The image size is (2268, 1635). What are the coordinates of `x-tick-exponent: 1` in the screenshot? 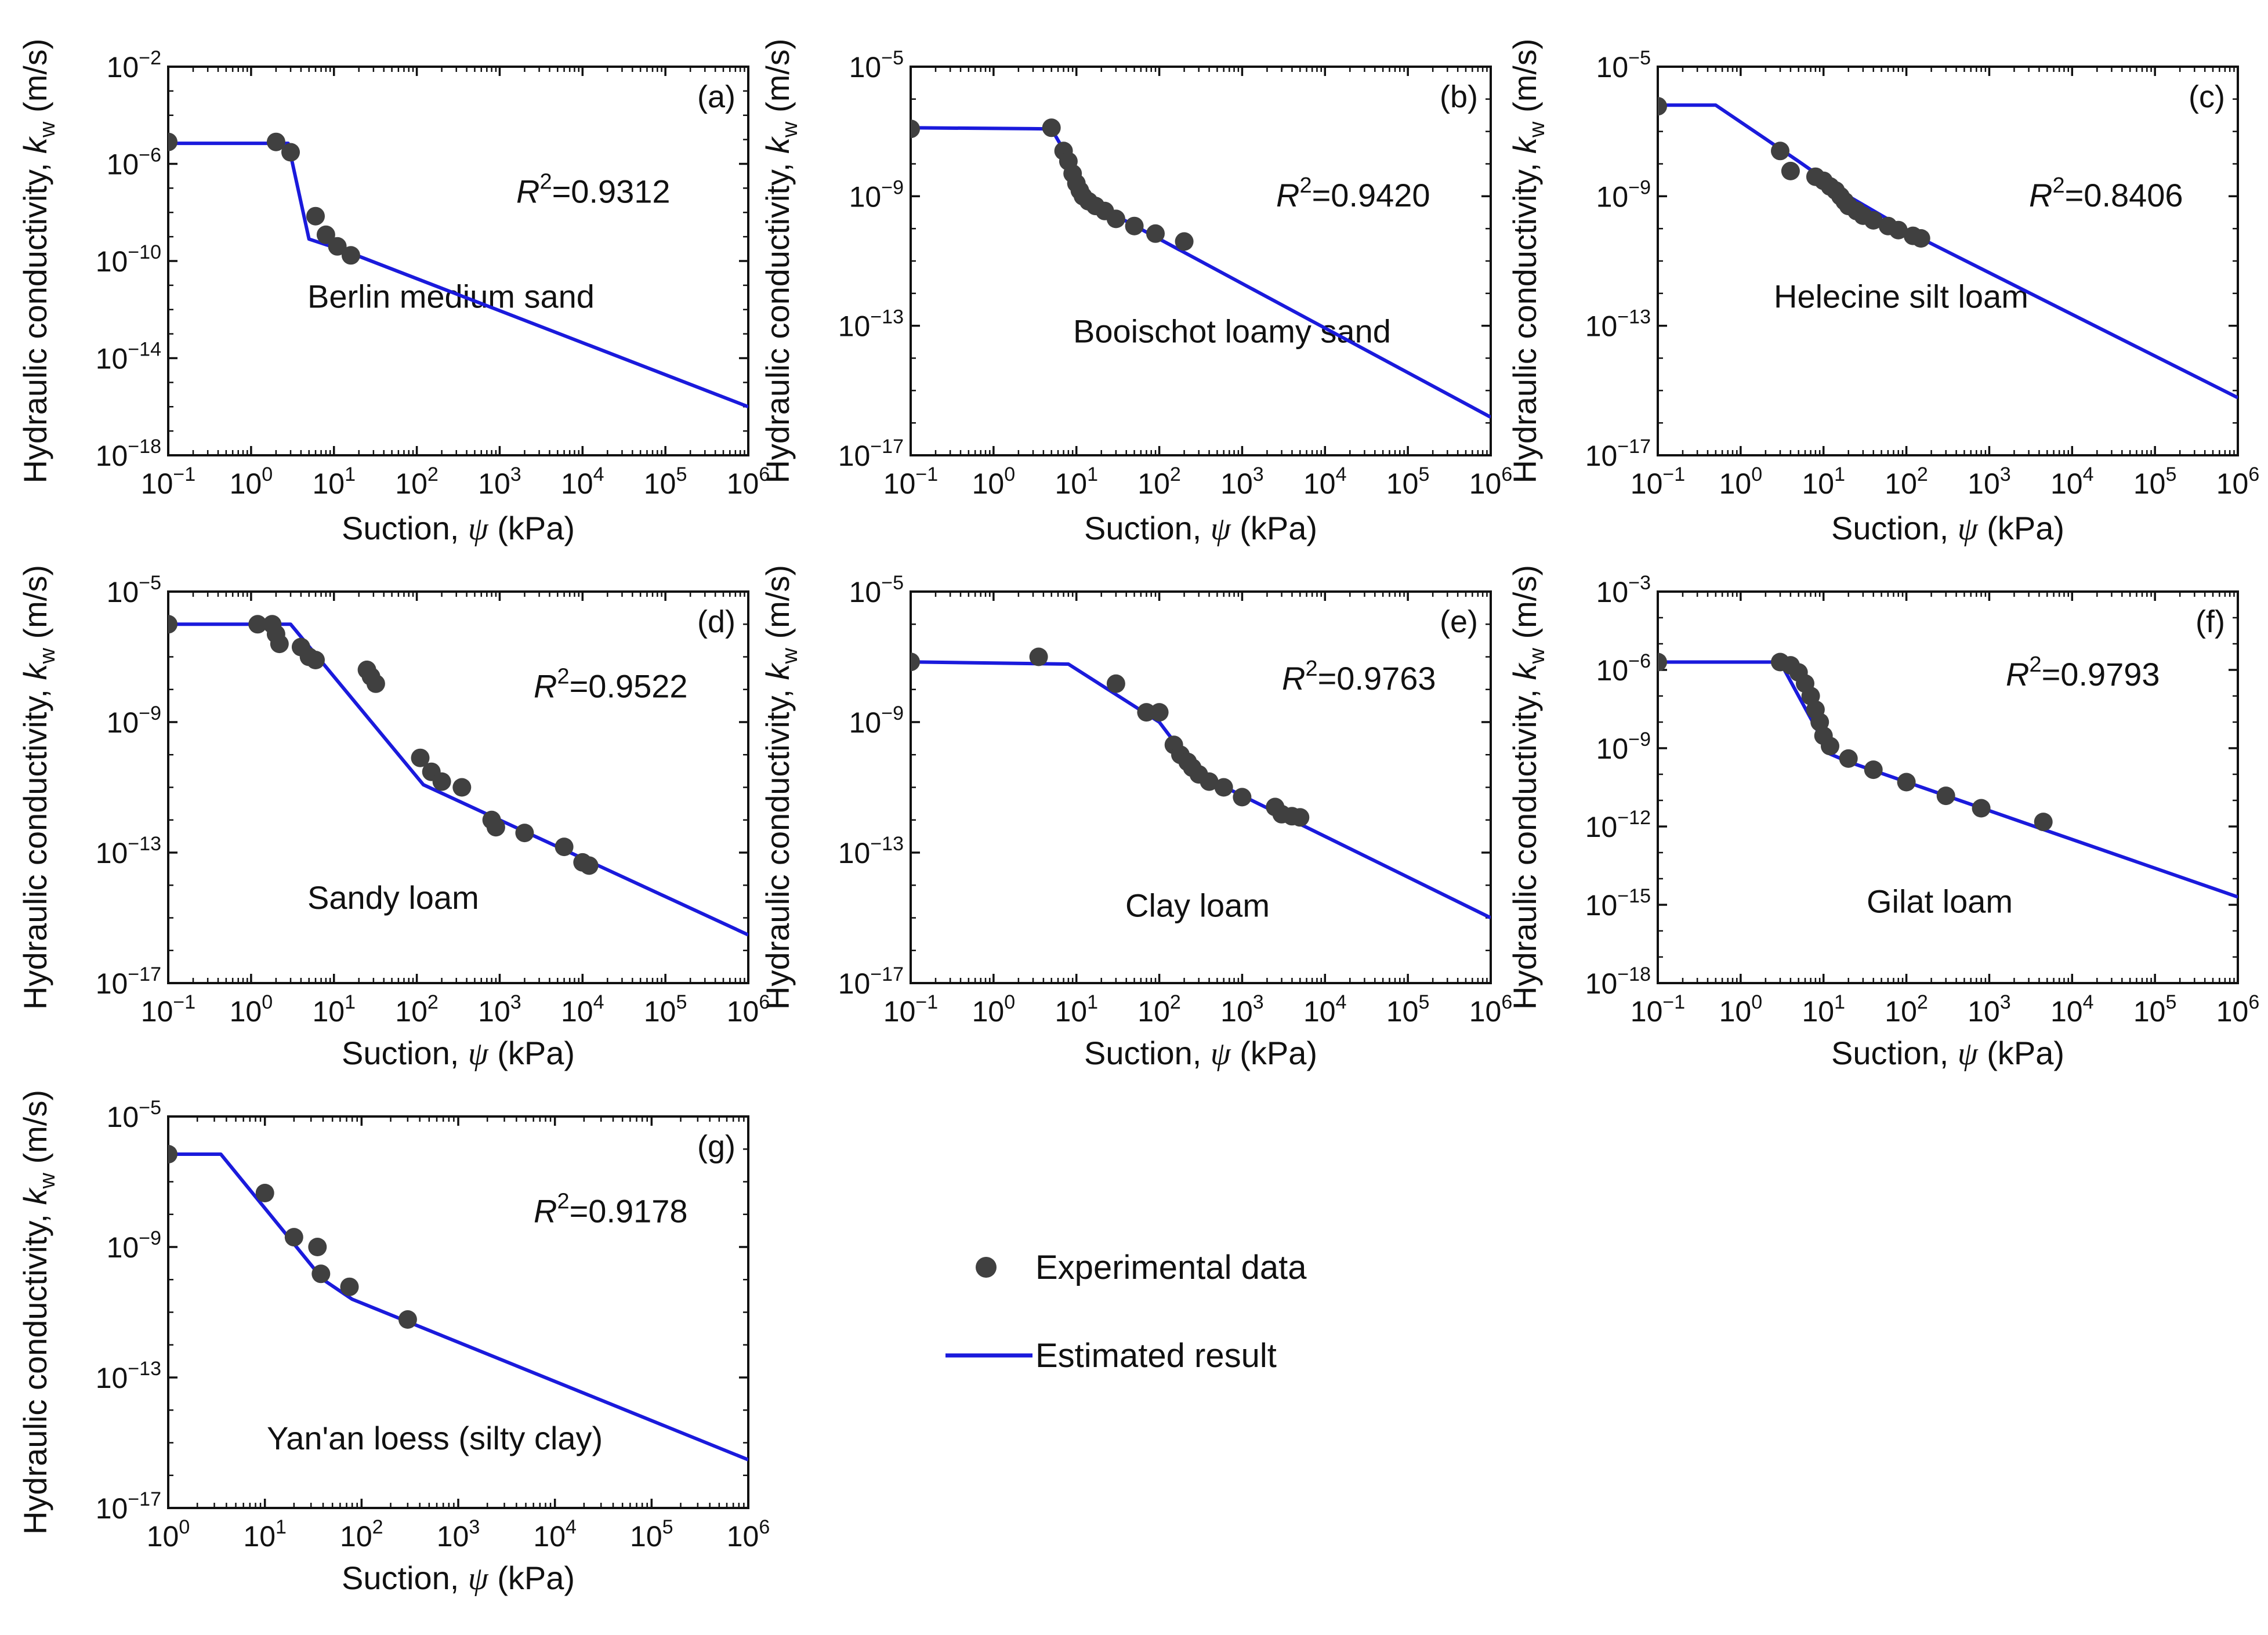 It's located at (1093, 1002).